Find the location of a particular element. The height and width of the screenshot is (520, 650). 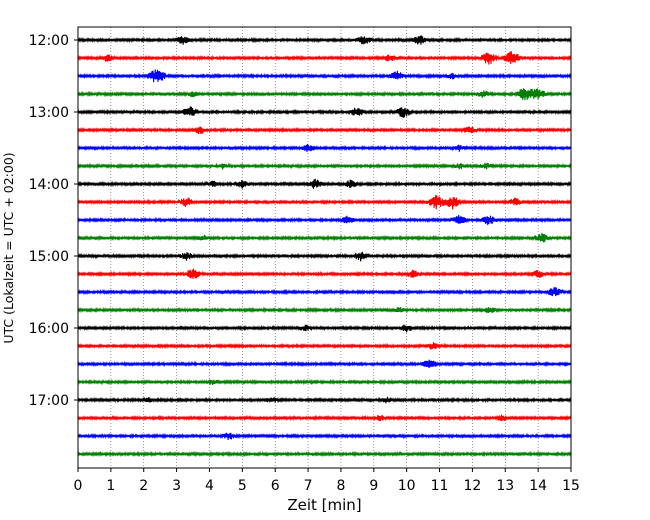

y-tick-label: 16:00 is located at coordinates (49, 329).